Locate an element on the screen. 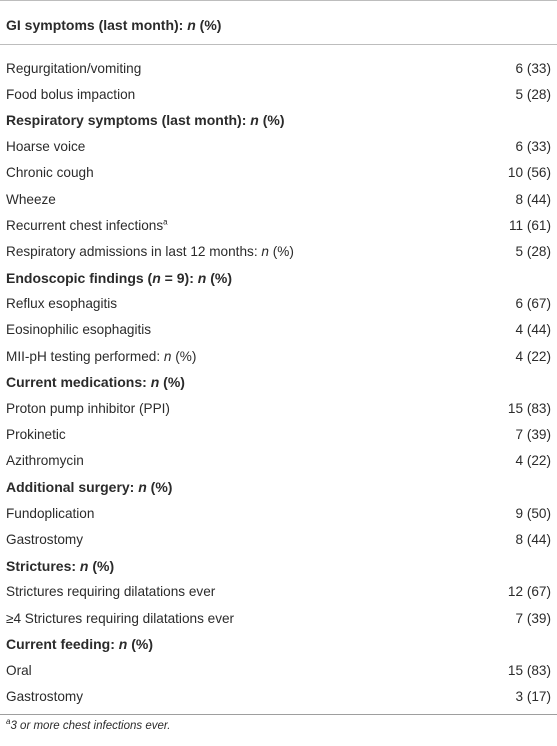 The height and width of the screenshot is (746, 557). row-label: Regurgitation/vomiting is located at coordinates (74, 68).